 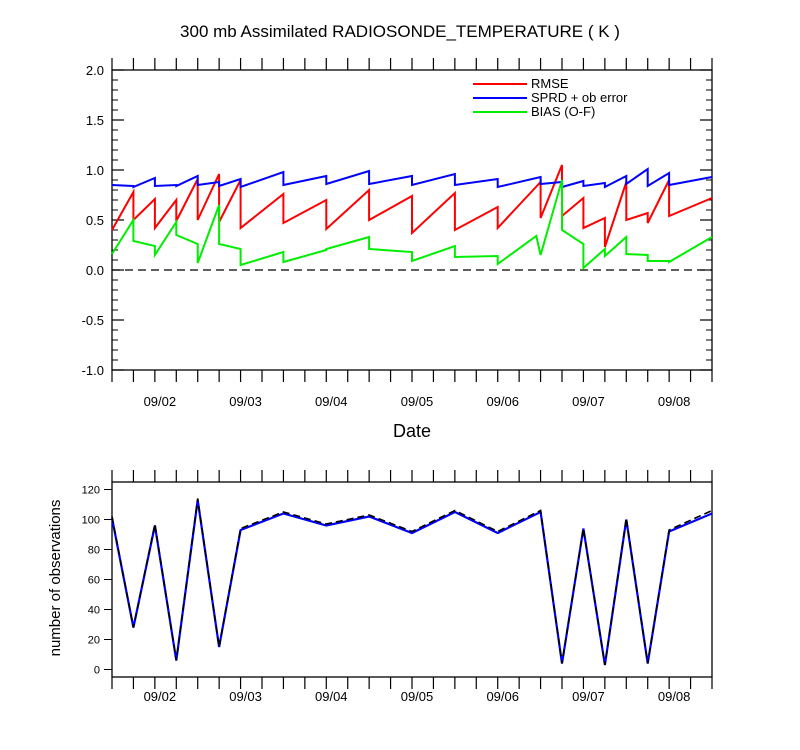 I want to click on y-tick-label: 0.0, so click(x=95, y=270).